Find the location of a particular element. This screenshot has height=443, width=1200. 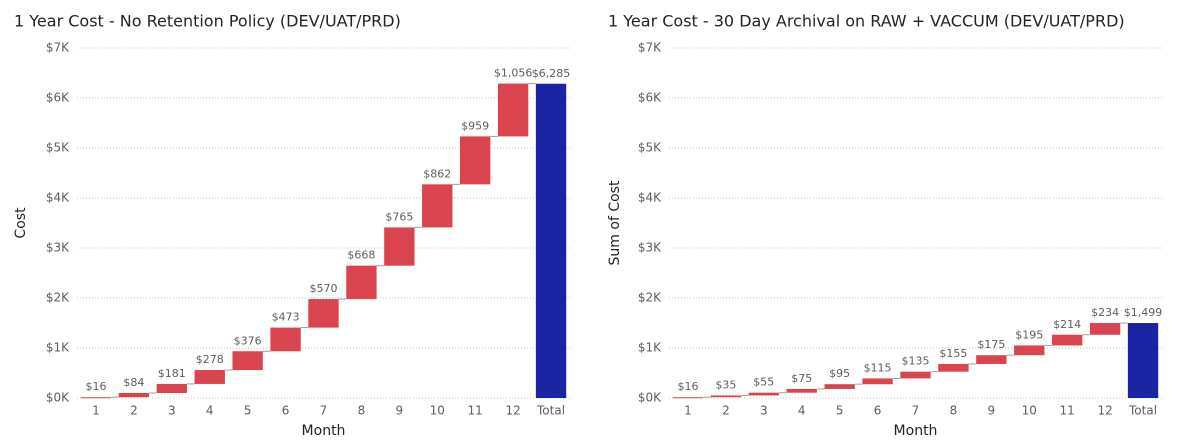

value-label: $668 is located at coordinates (361, 255).